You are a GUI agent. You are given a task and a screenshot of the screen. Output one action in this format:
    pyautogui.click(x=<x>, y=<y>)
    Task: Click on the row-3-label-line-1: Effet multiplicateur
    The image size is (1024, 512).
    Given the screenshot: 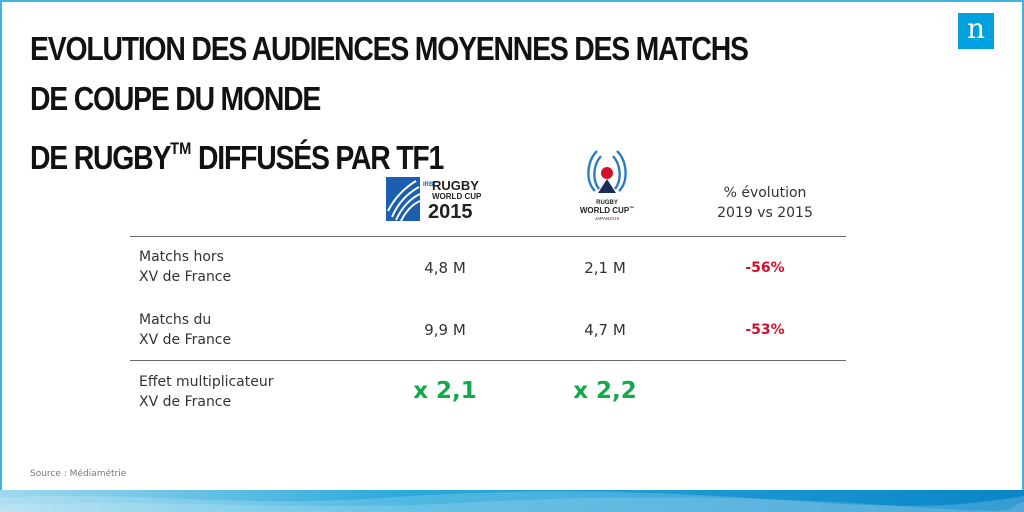 What is the action you would take?
    pyautogui.click(x=206, y=382)
    